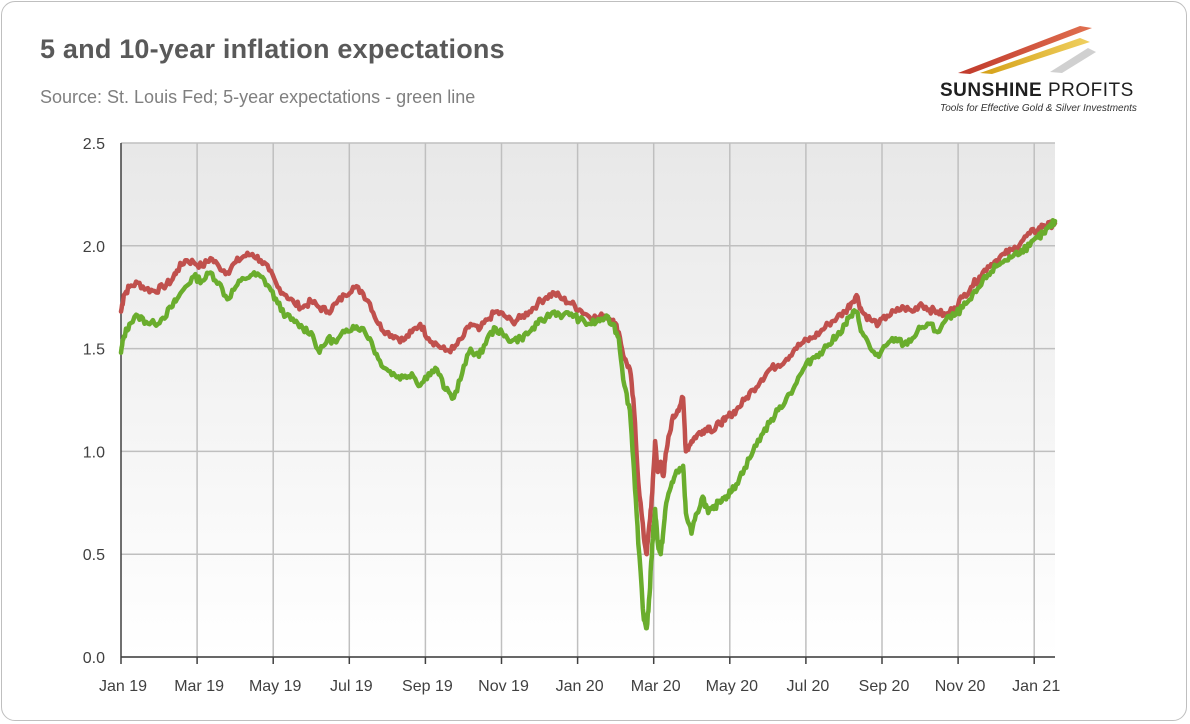 The width and height of the screenshot is (1190, 724). I want to click on x-tick-label: Jan 21, so click(1036, 686).